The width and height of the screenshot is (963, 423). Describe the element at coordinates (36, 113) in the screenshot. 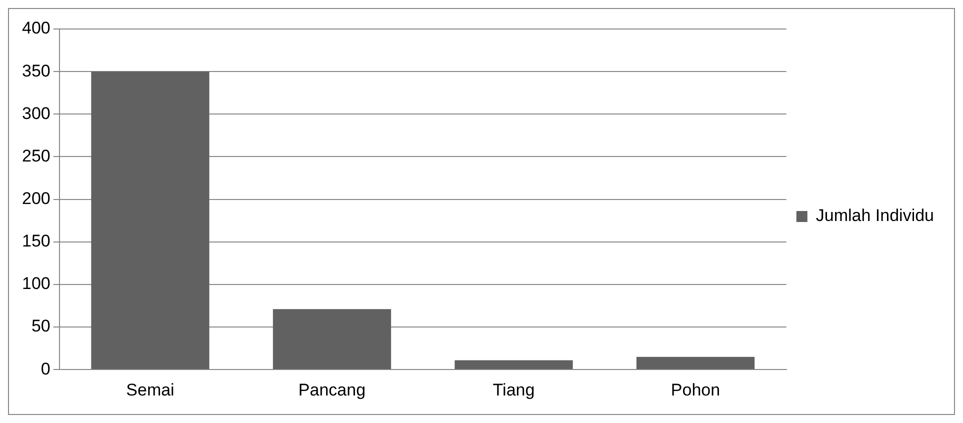

I see `y-tick-label: 300` at that location.